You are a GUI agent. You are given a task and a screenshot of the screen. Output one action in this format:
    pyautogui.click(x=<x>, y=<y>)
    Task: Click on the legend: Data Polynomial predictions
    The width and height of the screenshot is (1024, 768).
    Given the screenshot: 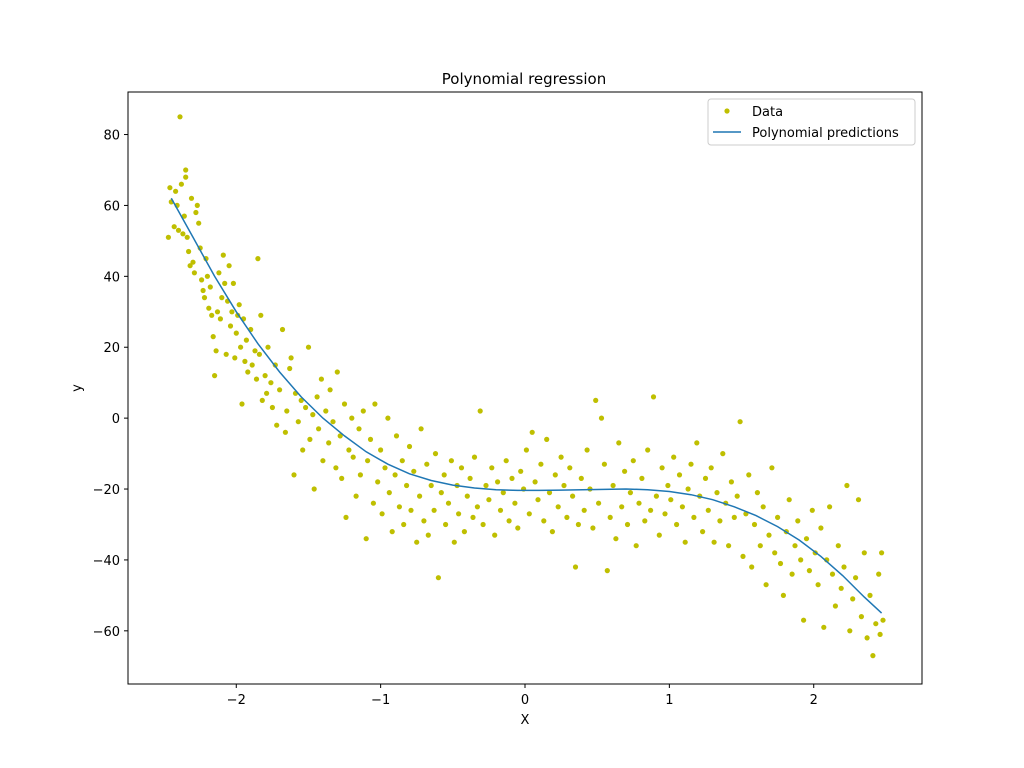 What is the action you would take?
    pyautogui.click(x=811, y=122)
    